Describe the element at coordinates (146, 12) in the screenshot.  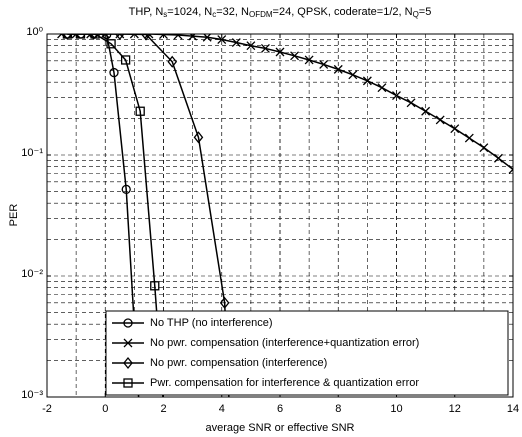
I see `title-part: THP, N` at that location.